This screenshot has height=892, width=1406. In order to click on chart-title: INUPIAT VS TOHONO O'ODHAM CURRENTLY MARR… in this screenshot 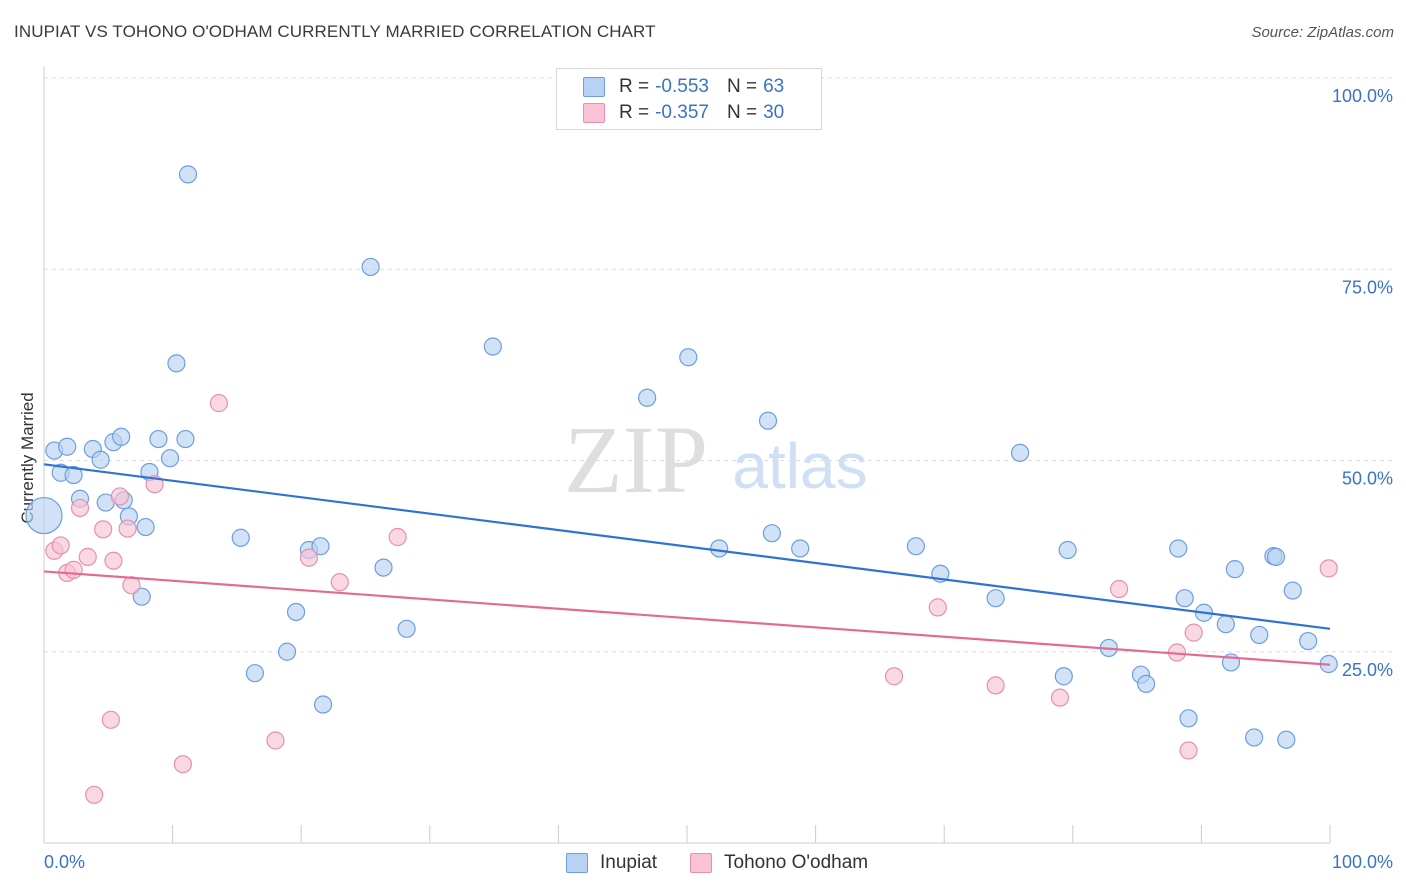, I will do `click(335, 31)`.